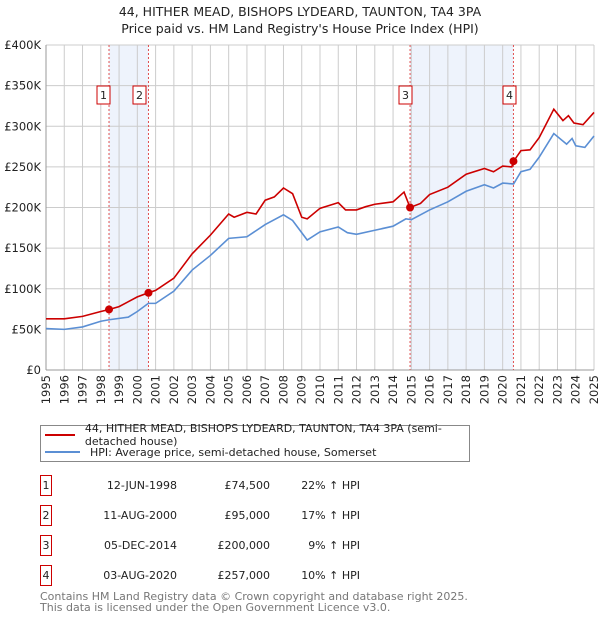 This screenshot has width=600, height=620. What do you see at coordinates (119, 389) in the screenshot?
I see `x-tick-label: 1999` at bounding box center [119, 389].